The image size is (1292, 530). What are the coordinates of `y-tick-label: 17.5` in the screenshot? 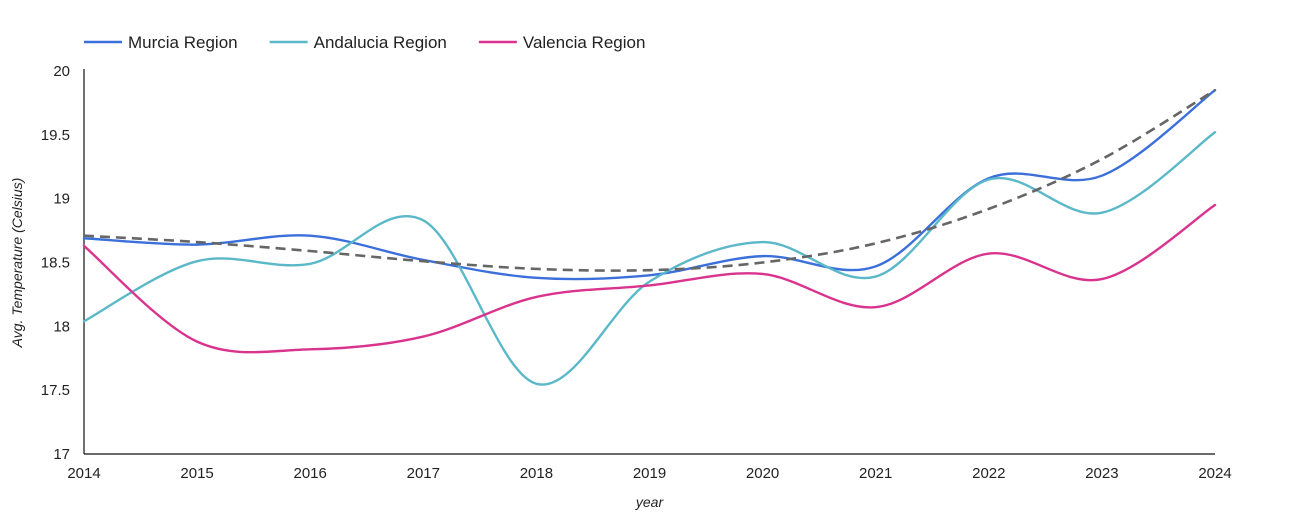 It's located at (55, 390).